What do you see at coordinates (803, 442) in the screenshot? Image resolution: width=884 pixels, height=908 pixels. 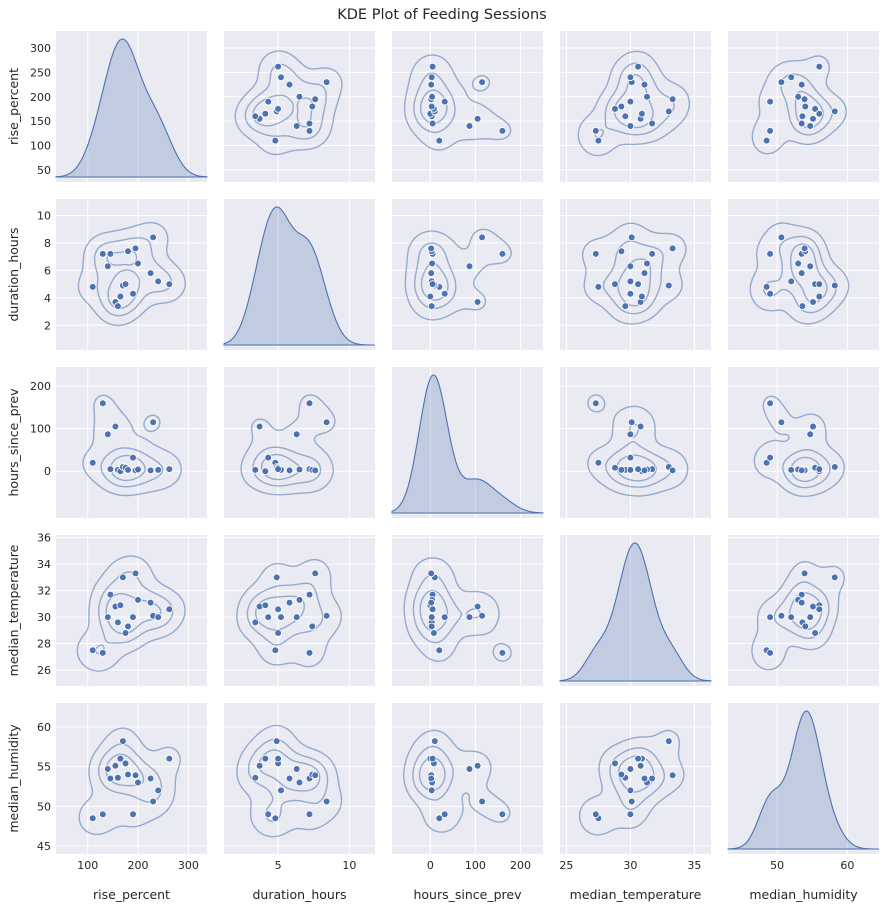 I see `panel-hours_since_prev-vs-median_humidity` at bounding box center [803, 442].